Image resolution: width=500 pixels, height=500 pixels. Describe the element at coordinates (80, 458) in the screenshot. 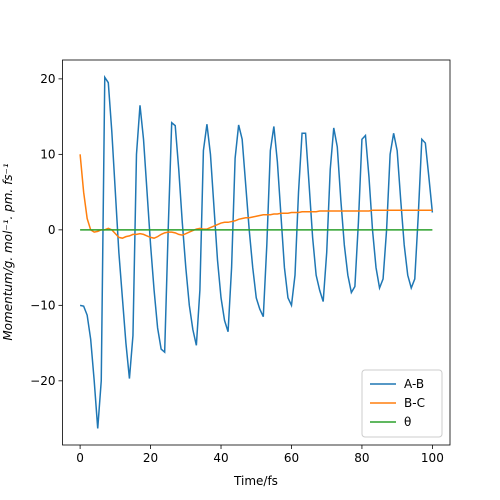

I see `x-tick-label: 0` at that location.